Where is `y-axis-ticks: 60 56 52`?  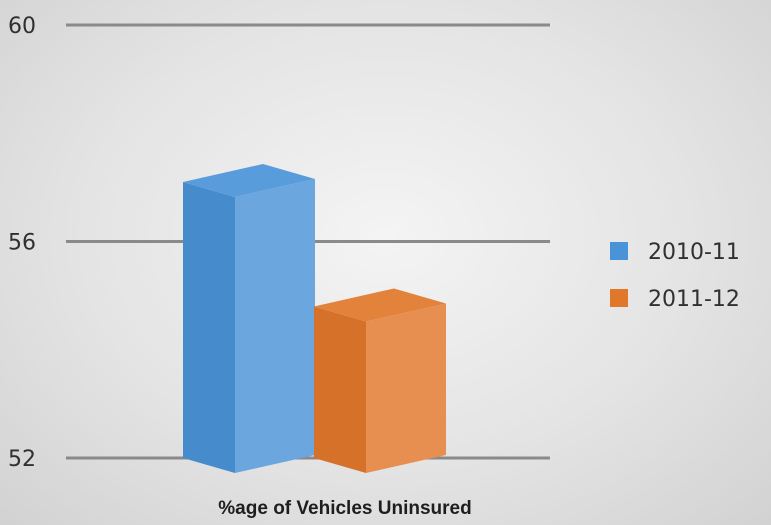
y-axis-ticks: 60 56 52 is located at coordinates (22, 243).